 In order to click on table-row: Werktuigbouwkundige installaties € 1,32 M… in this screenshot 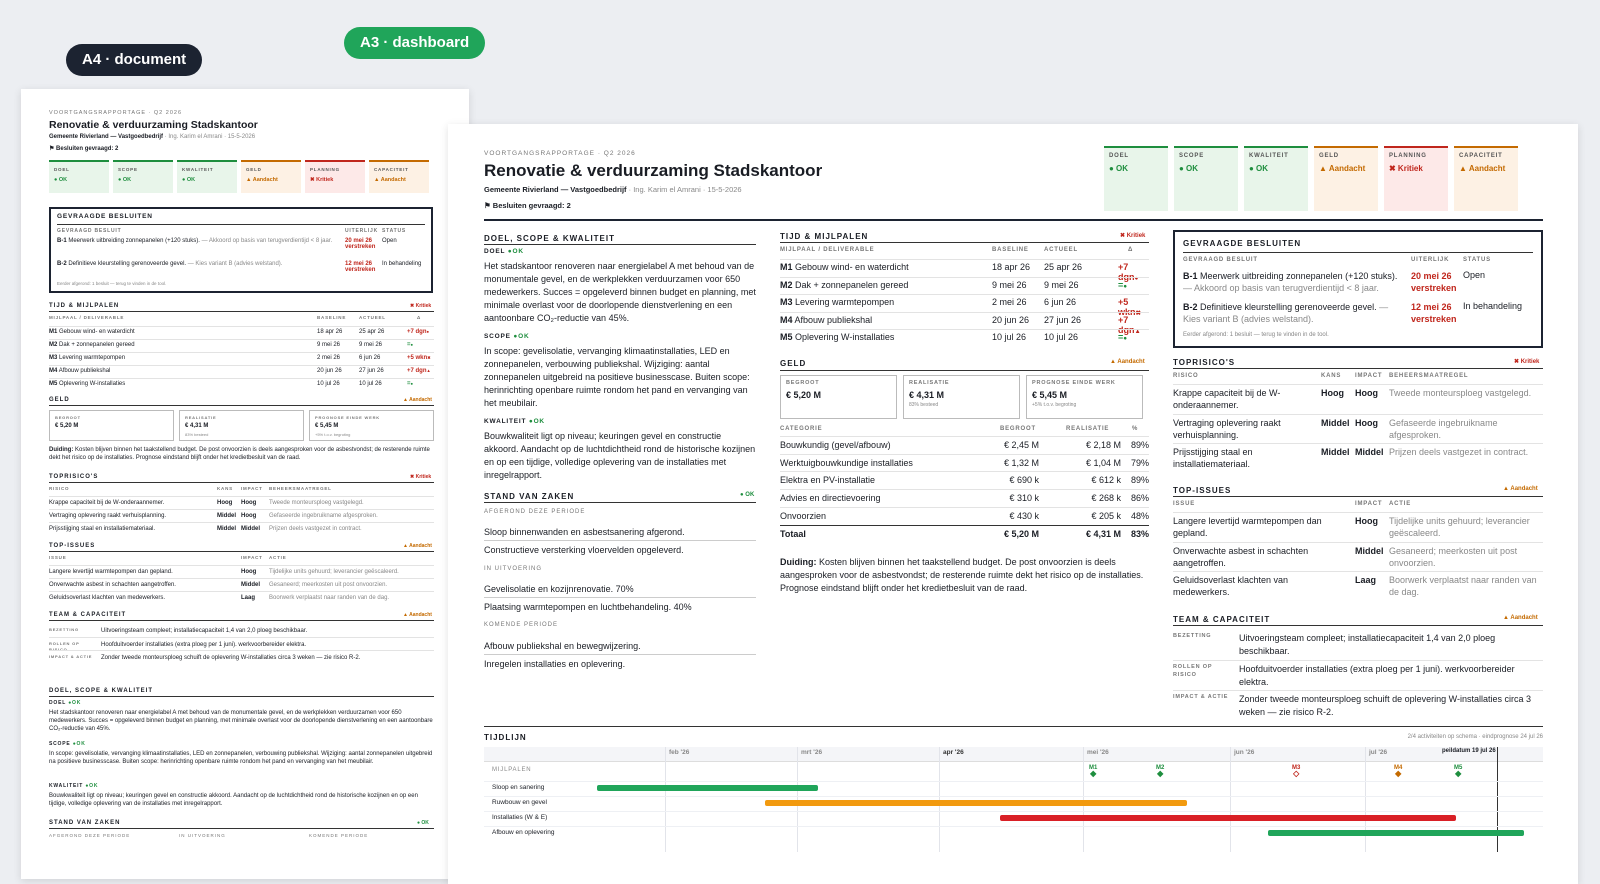, I will do `click(964, 462)`.